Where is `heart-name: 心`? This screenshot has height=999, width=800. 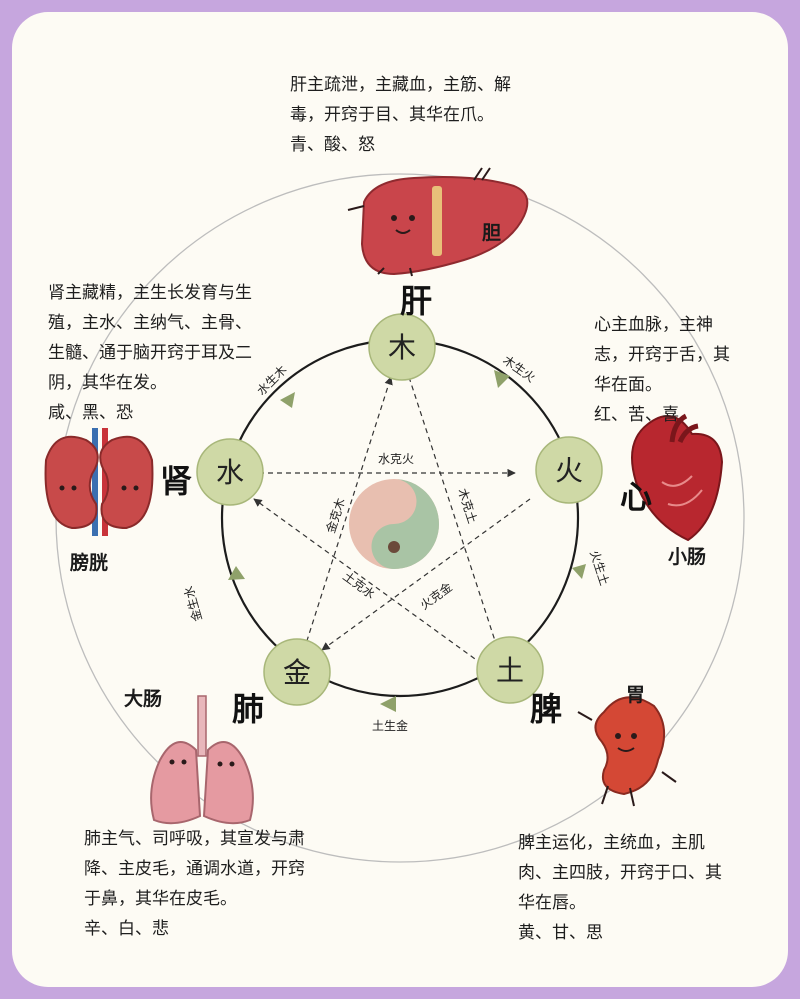 heart-name: 心 is located at coordinates (636, 497).